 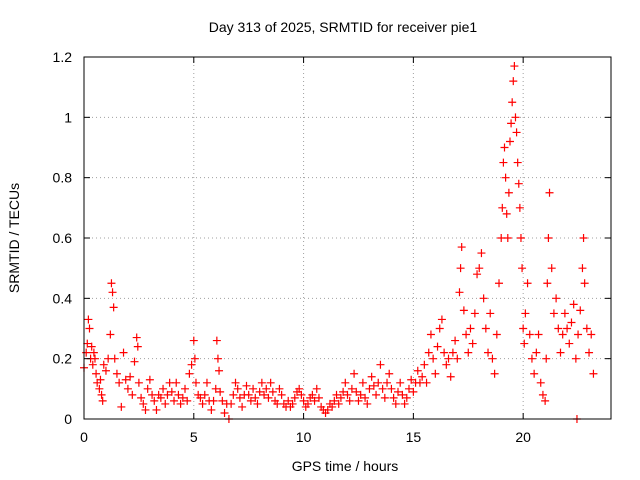 What do you see at coordinates (63, 238) in the screenshot?
I see `y-tick-label: 0.6` at bounding box center [63, 238].